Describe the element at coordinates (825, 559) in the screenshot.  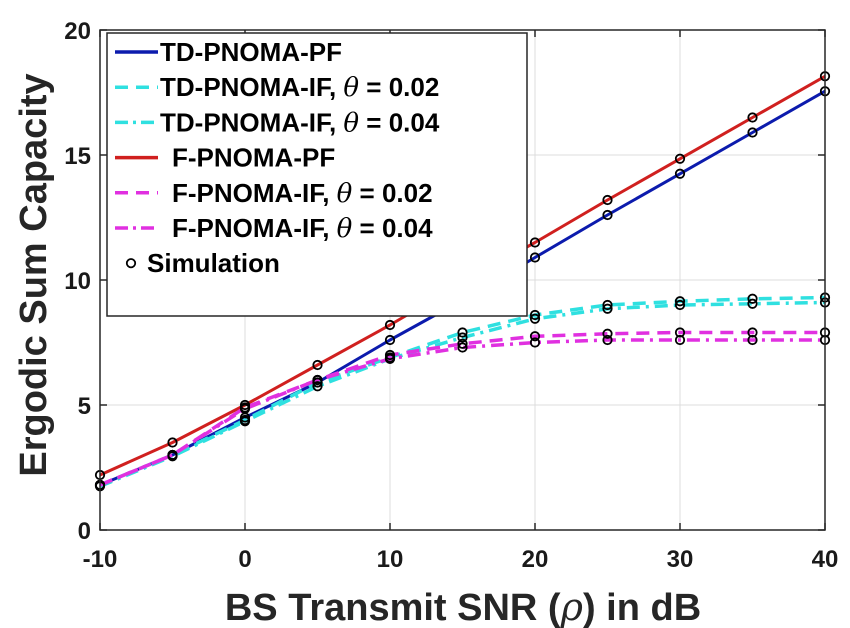
I see `x-tick-label: 40` at that location.